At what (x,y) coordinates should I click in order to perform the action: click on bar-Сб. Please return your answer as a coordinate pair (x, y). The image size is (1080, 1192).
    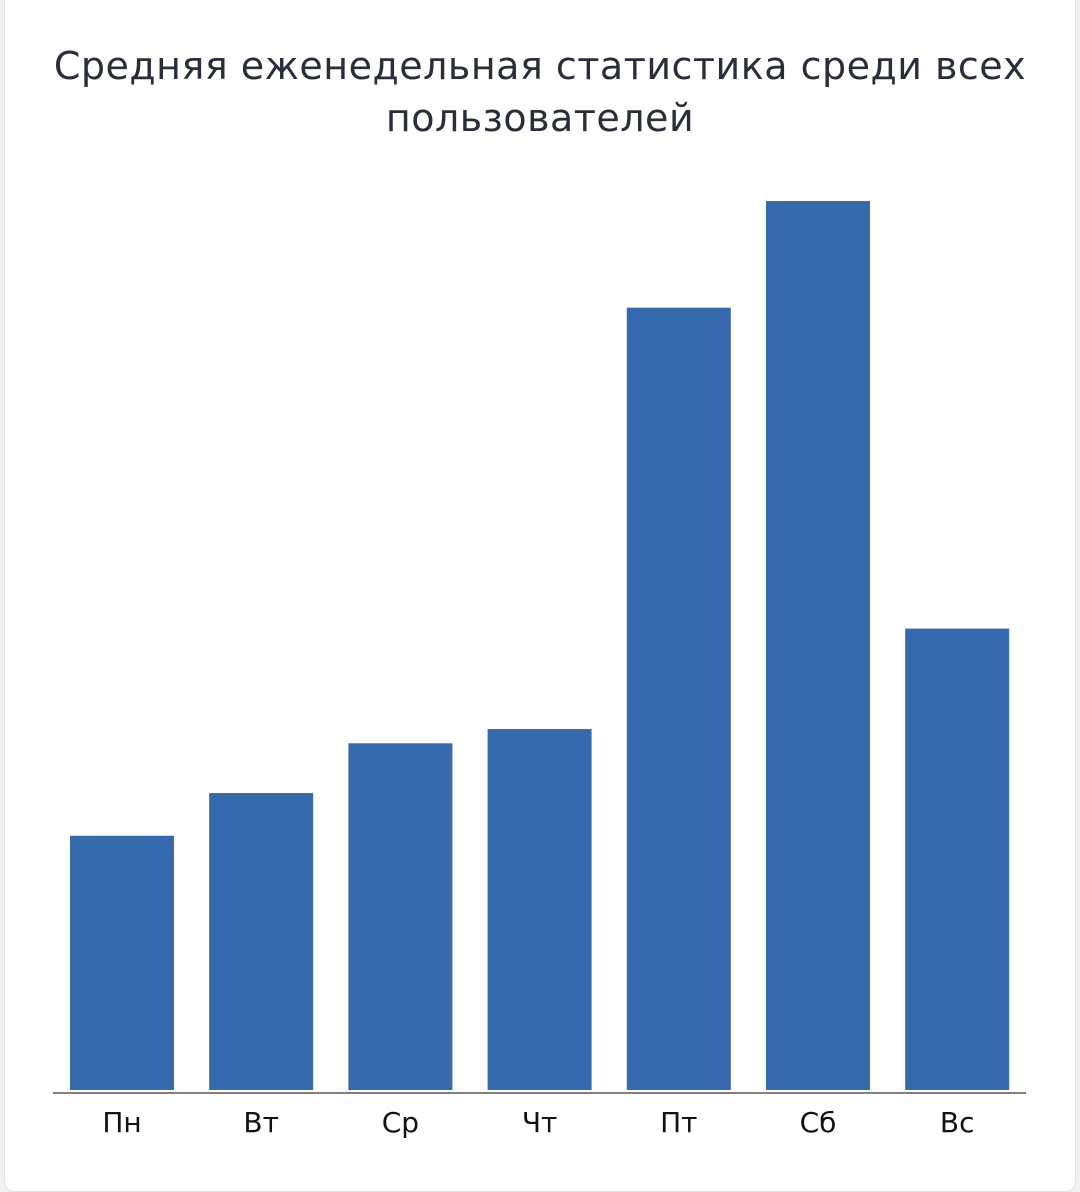
    Looking at the image, I should click on (818, 645).